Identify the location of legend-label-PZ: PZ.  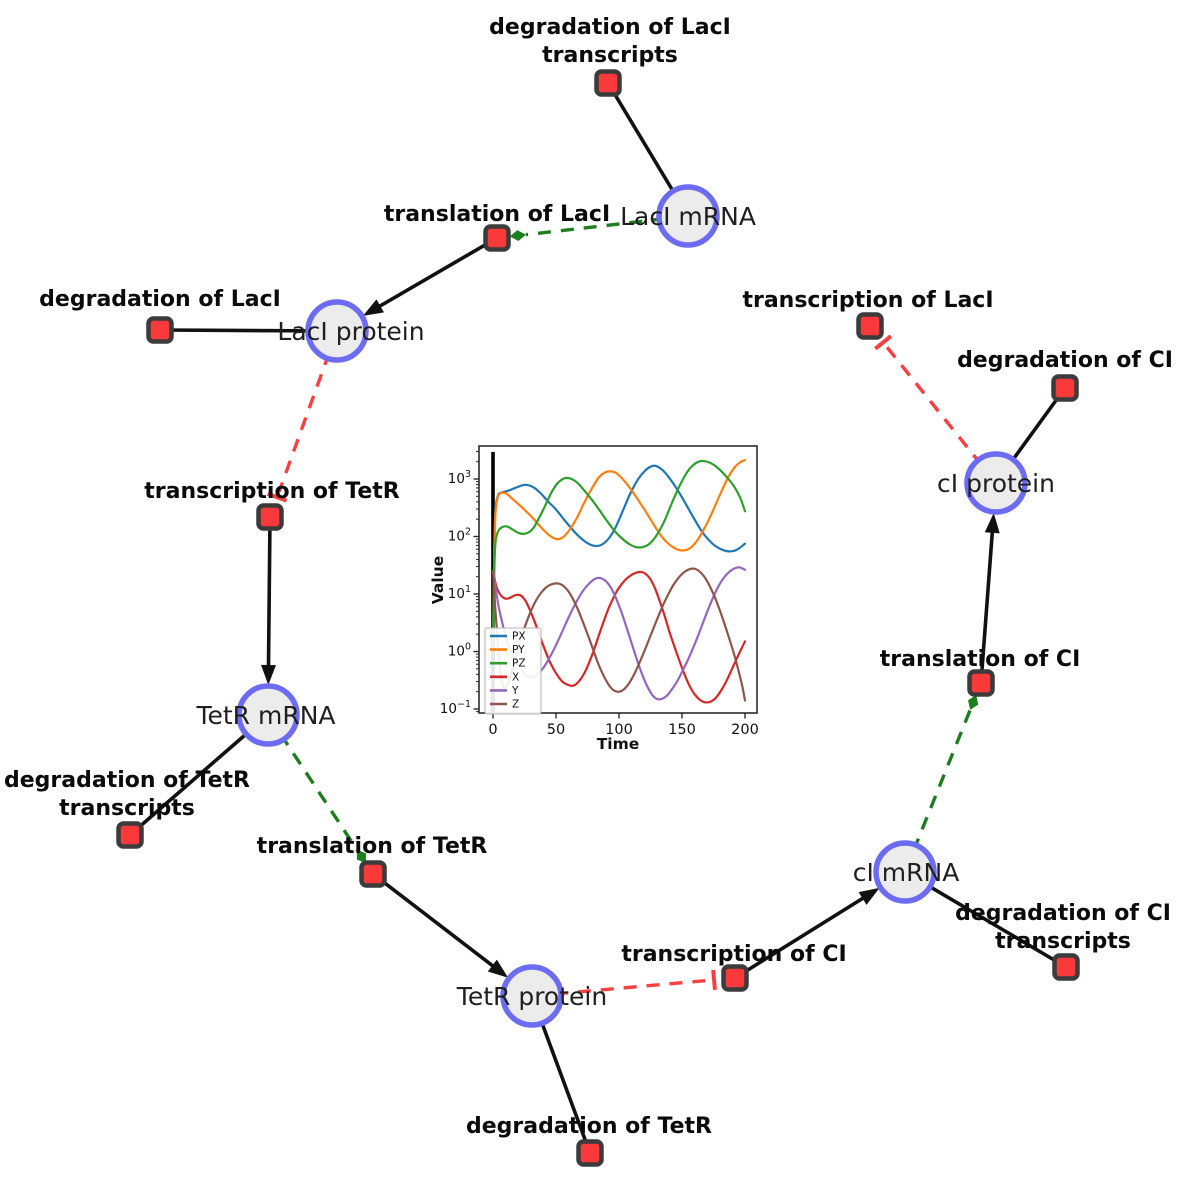
(519, 664).